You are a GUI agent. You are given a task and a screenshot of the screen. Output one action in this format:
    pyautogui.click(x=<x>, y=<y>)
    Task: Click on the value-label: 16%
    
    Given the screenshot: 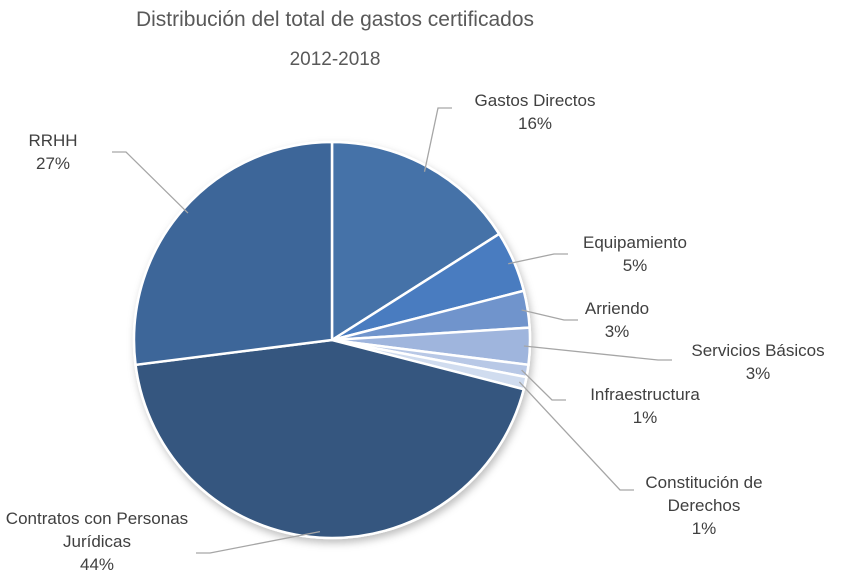 What is the action you would take?
    pyautogui.click(x=535, y=123)
    